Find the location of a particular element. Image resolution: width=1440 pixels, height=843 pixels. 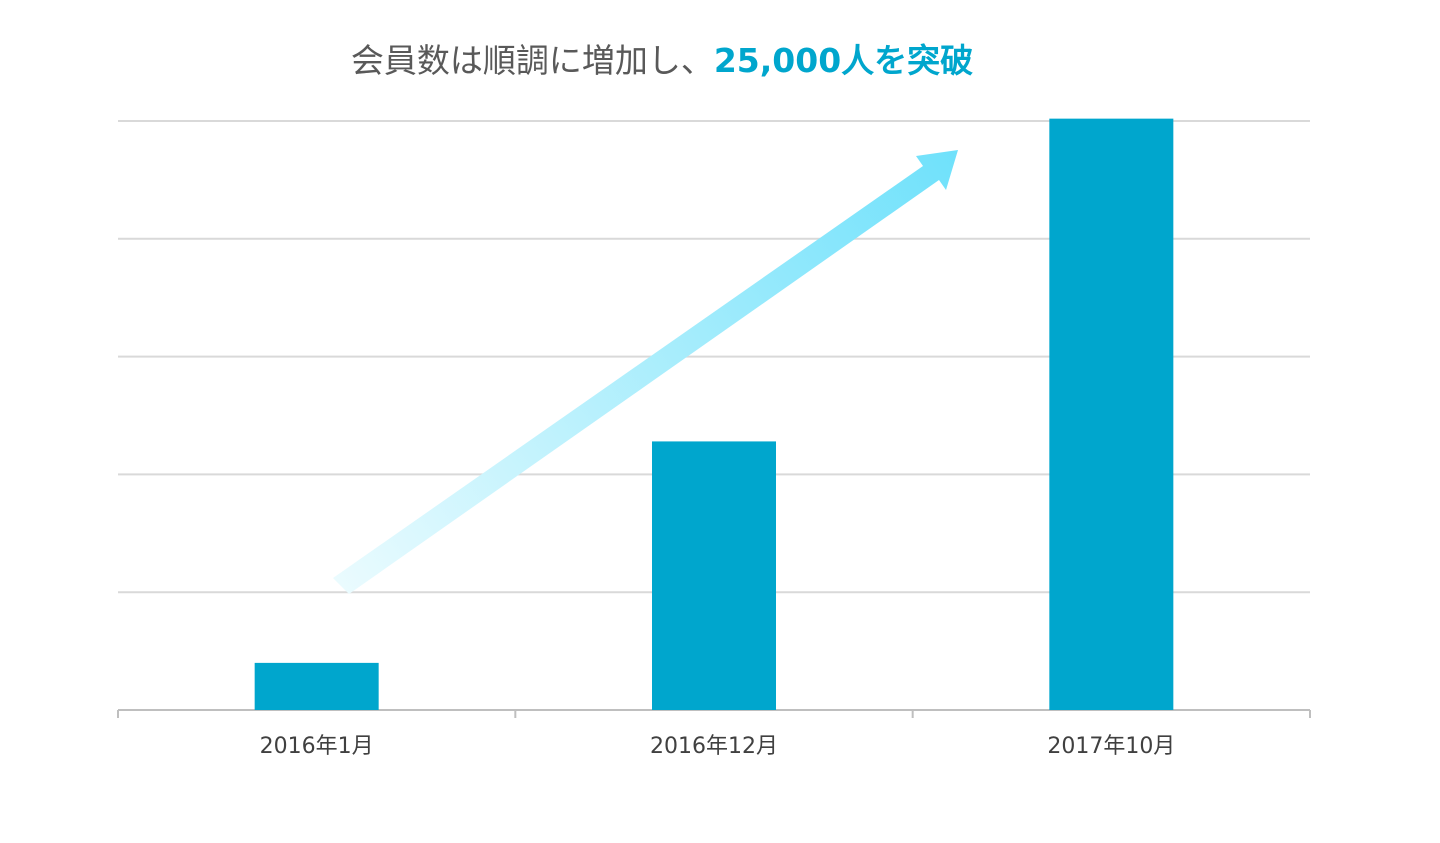

title-text: 会員数は順調に増加し、 is located at coordinates (532, 60).